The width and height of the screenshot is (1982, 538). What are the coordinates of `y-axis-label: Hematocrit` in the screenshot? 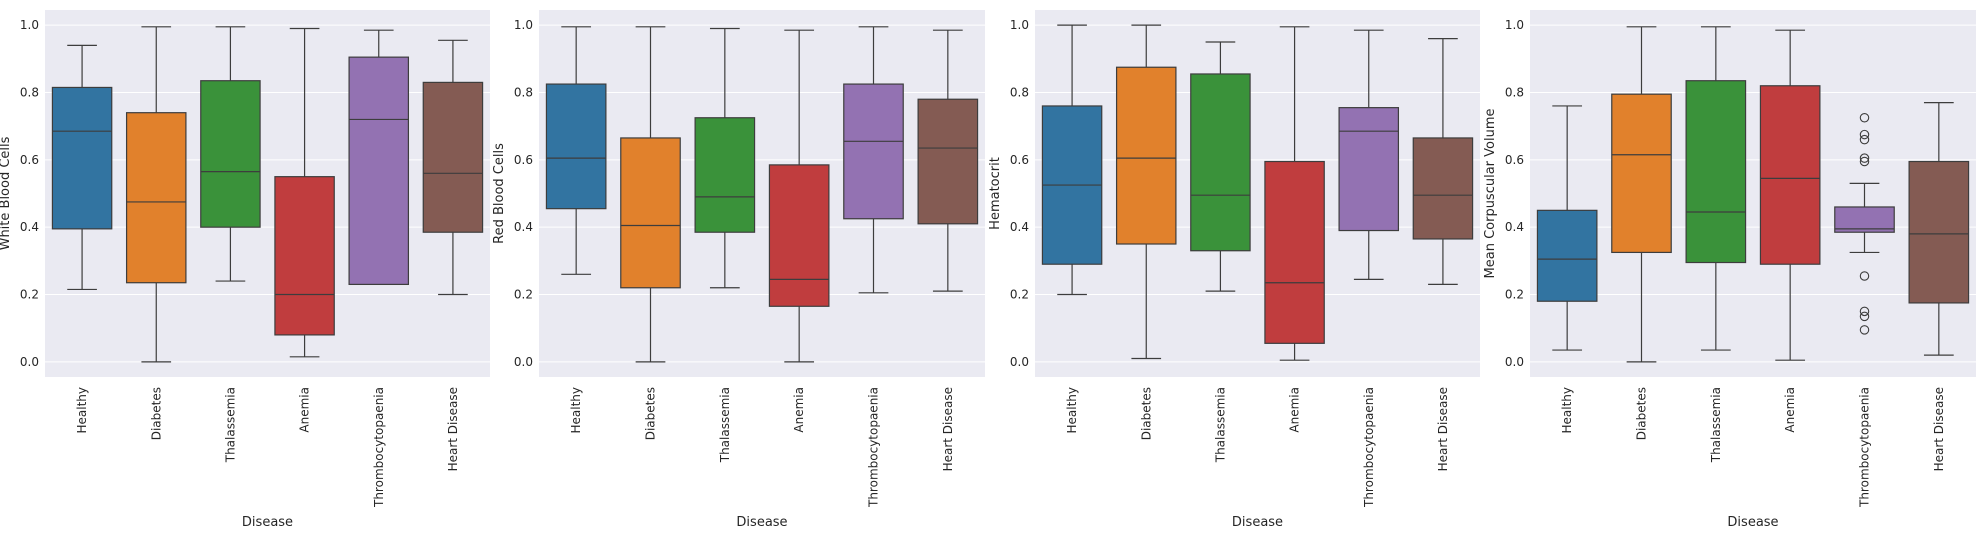 It's located at (995, 193).